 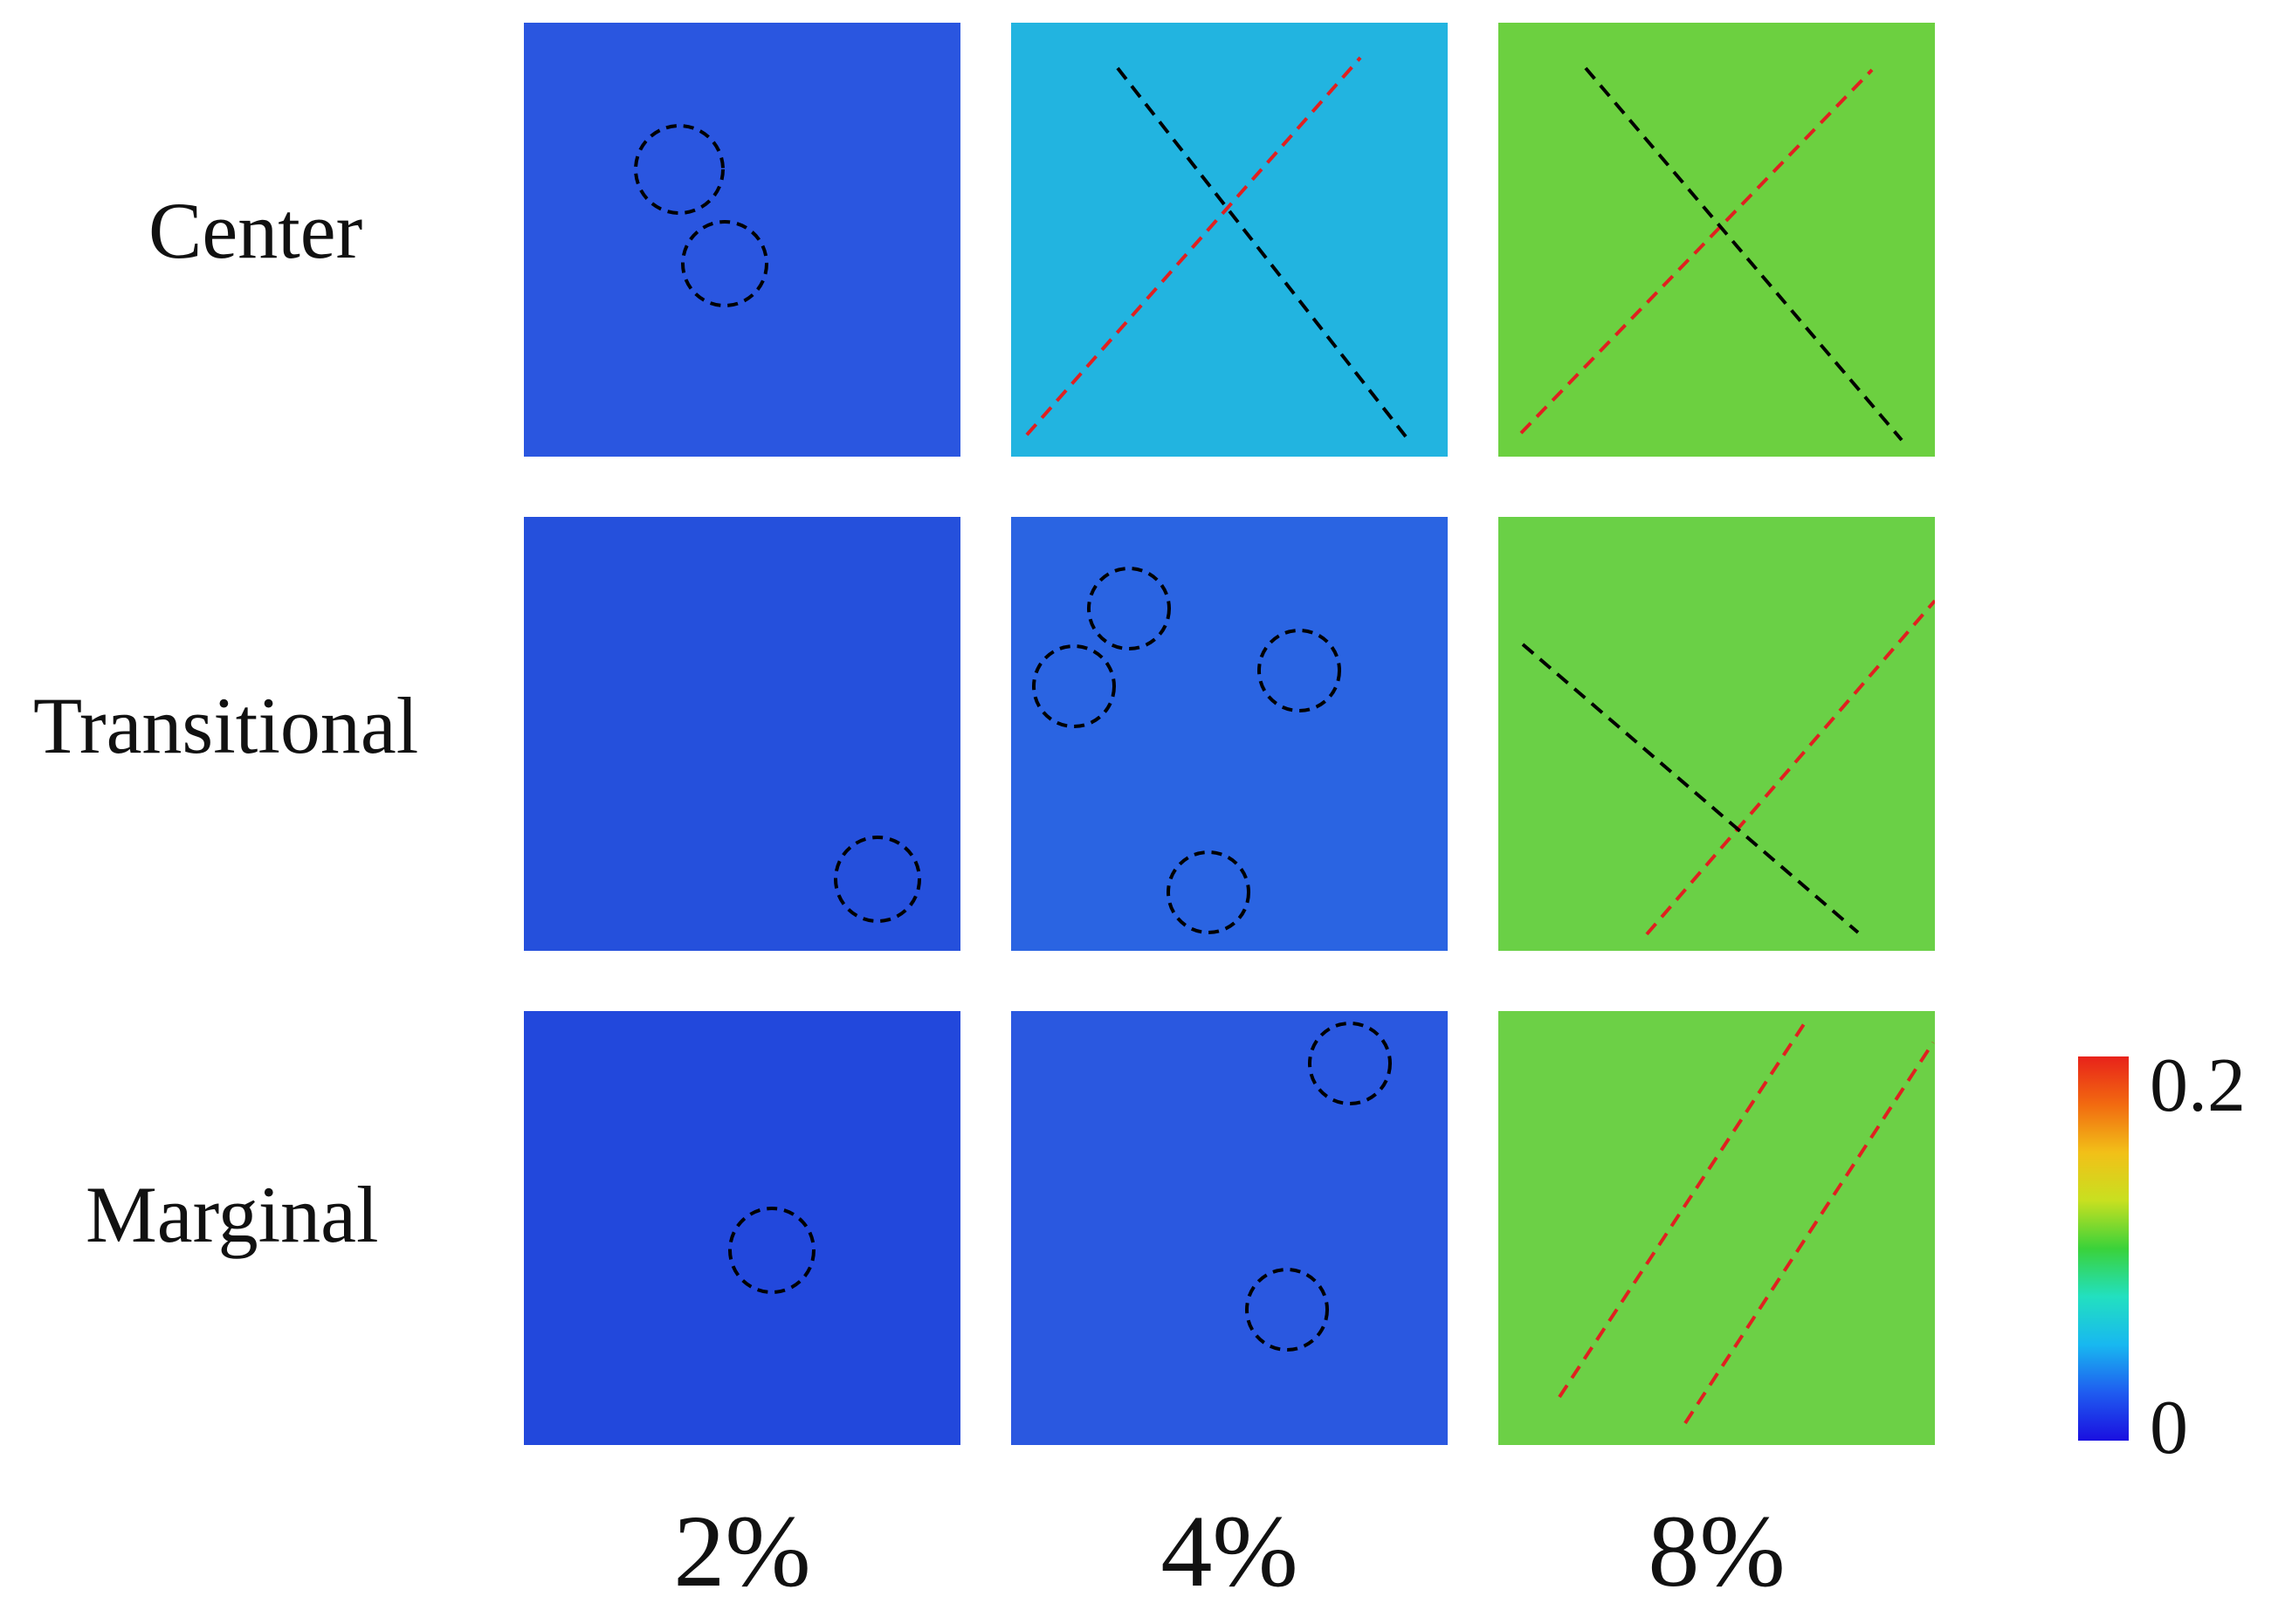 I want to click on panel-marginal-2pct, so click(x=742, y=1228).